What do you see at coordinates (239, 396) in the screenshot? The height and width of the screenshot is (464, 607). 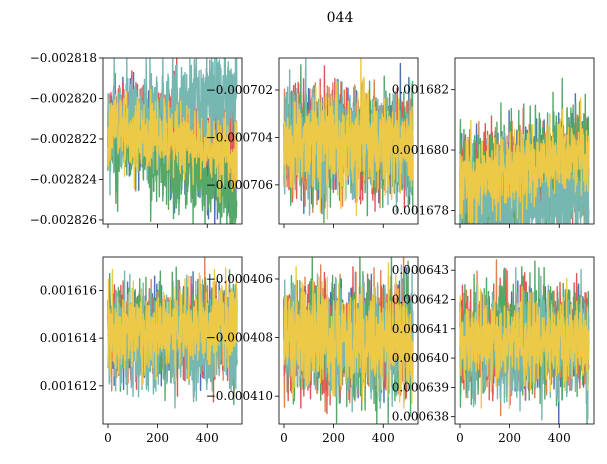 I see `y-tick-label: −0.000410` at bounding box center [239, 396].